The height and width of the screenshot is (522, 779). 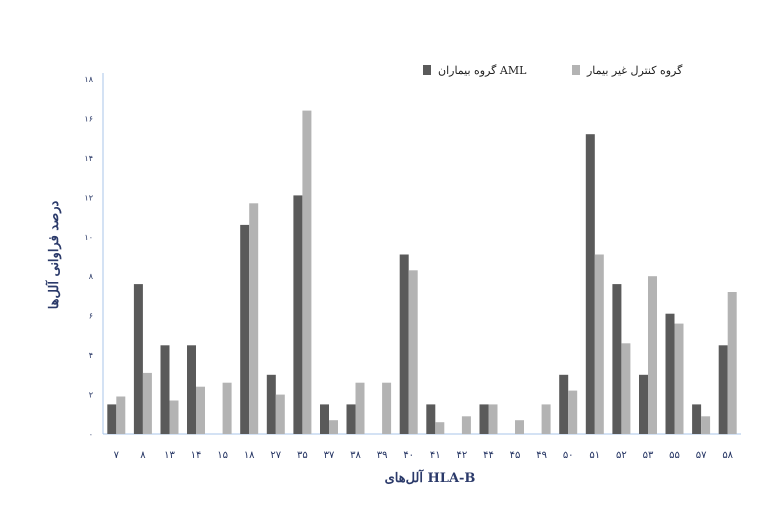 I want to click on y-tick-label: ۸, so click(x=91, y=276).